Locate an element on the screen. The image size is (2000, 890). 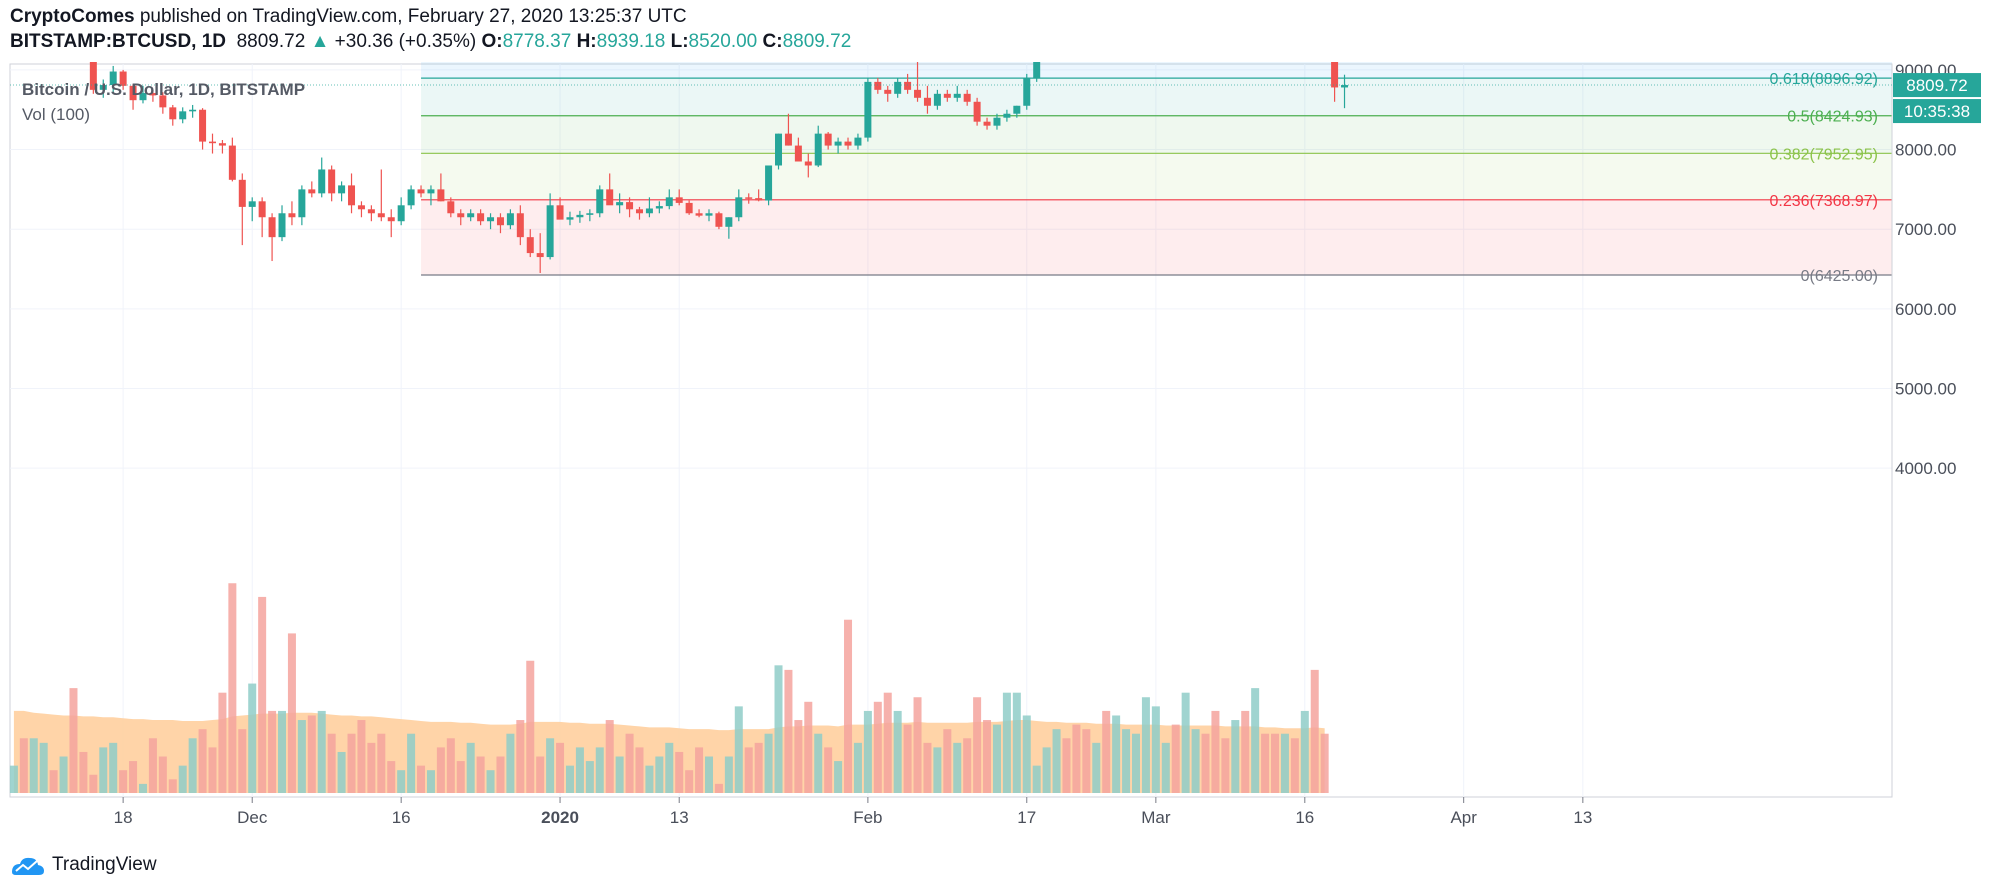
current-price-label: 8809.72 is located at coordinates (1936, 85).